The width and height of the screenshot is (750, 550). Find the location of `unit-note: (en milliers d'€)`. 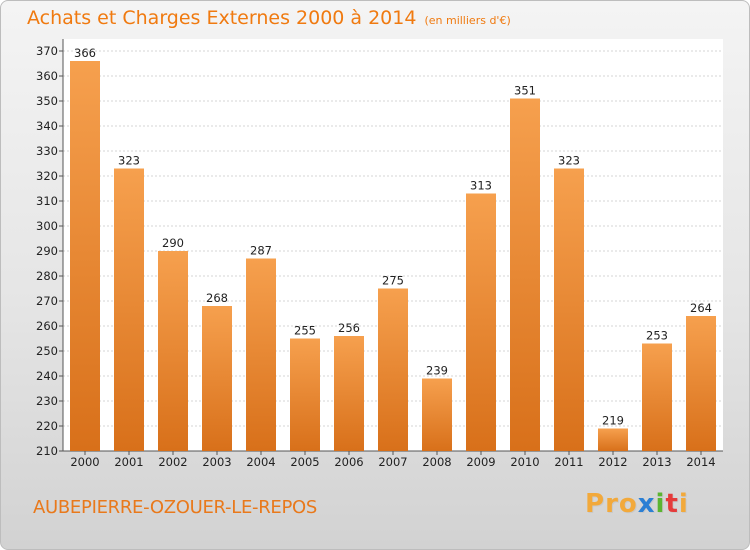

unit-note: (en milliers d'€) is located at coordinates (467, 20).